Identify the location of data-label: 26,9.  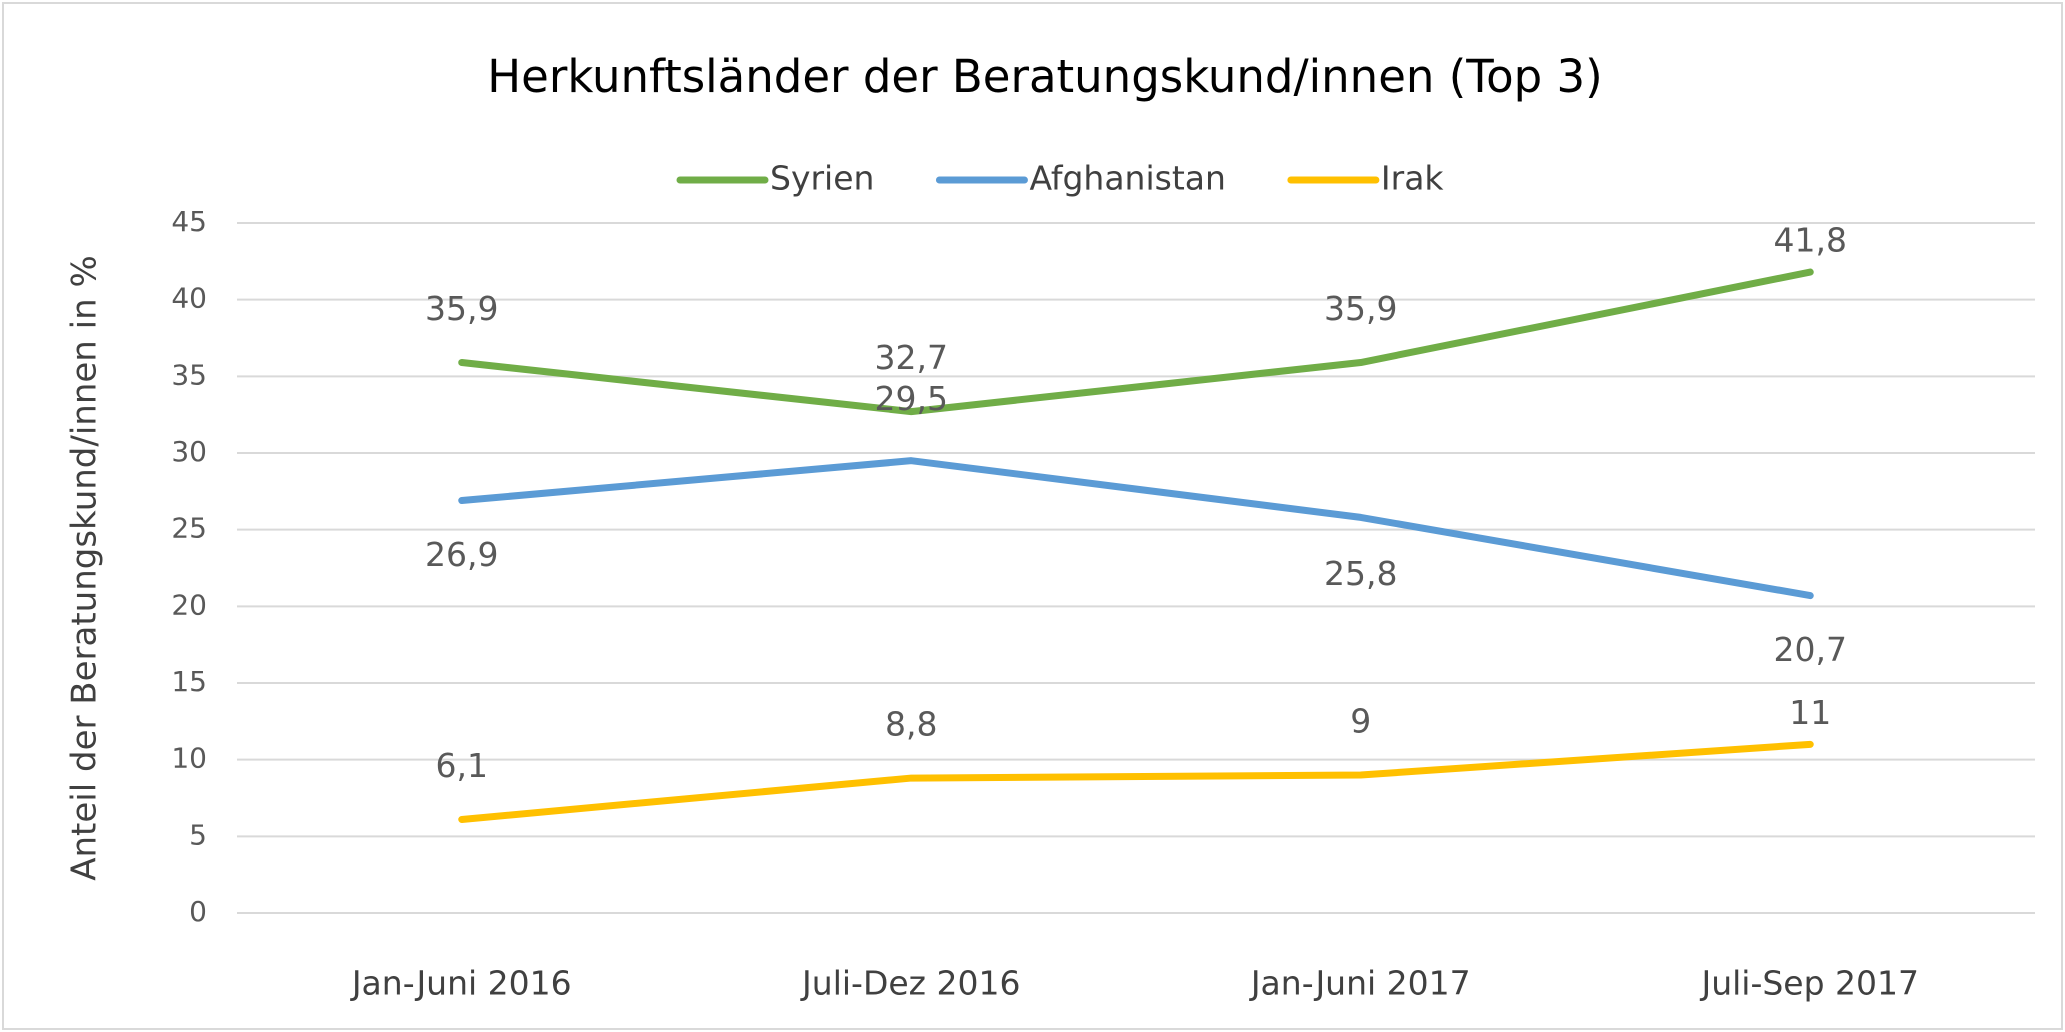
(461, 554).